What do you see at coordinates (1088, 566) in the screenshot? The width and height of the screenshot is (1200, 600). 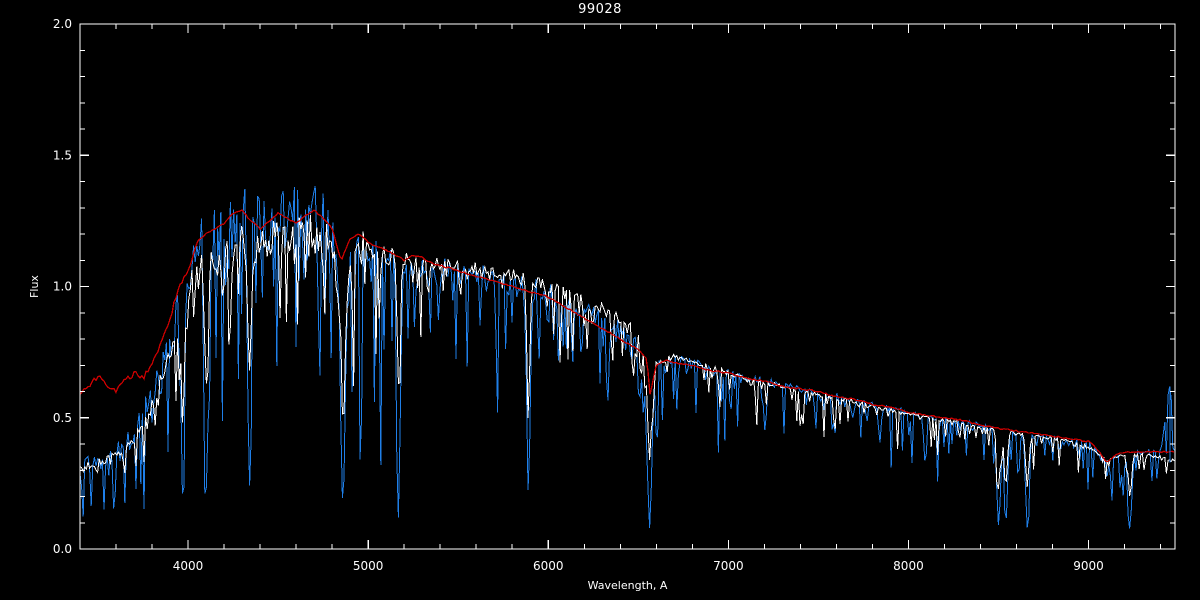 I see `x-tick-label: 9000` at bounding box center [1088, 566].